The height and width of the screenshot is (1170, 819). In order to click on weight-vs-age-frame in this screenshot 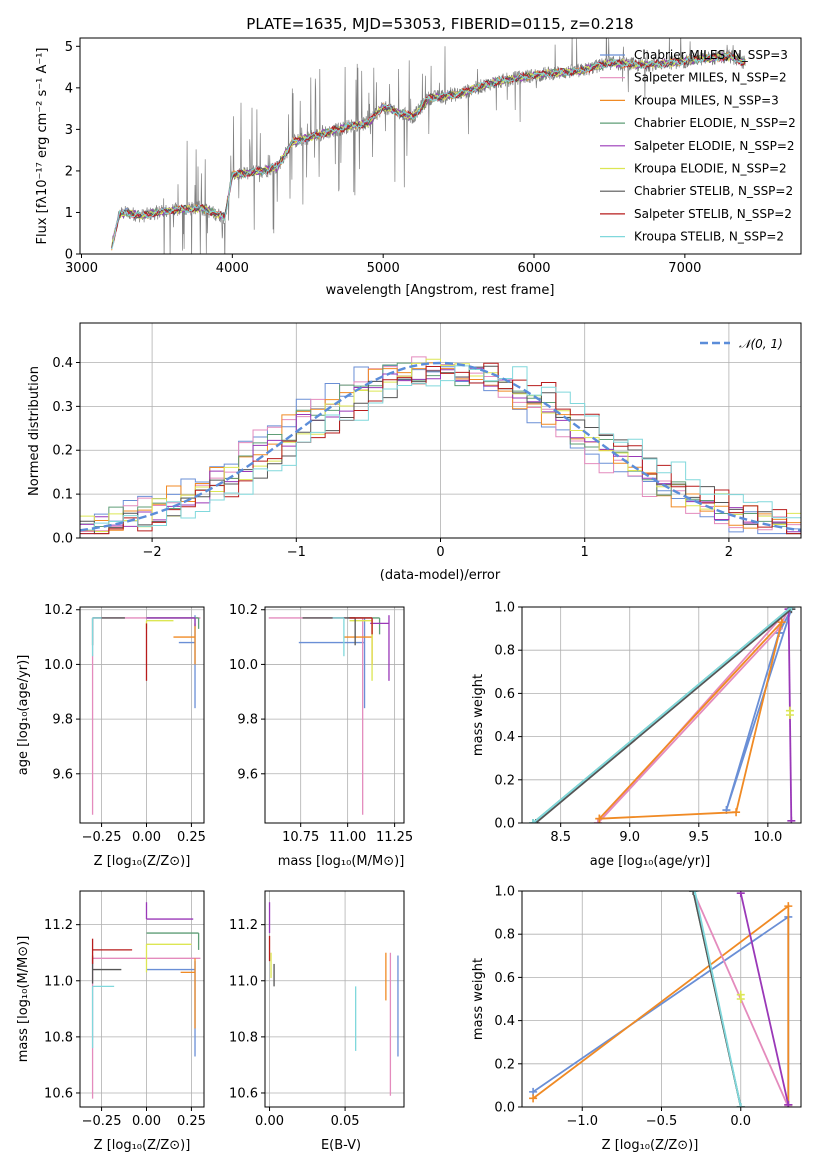, I will do `click(661, 715)`.